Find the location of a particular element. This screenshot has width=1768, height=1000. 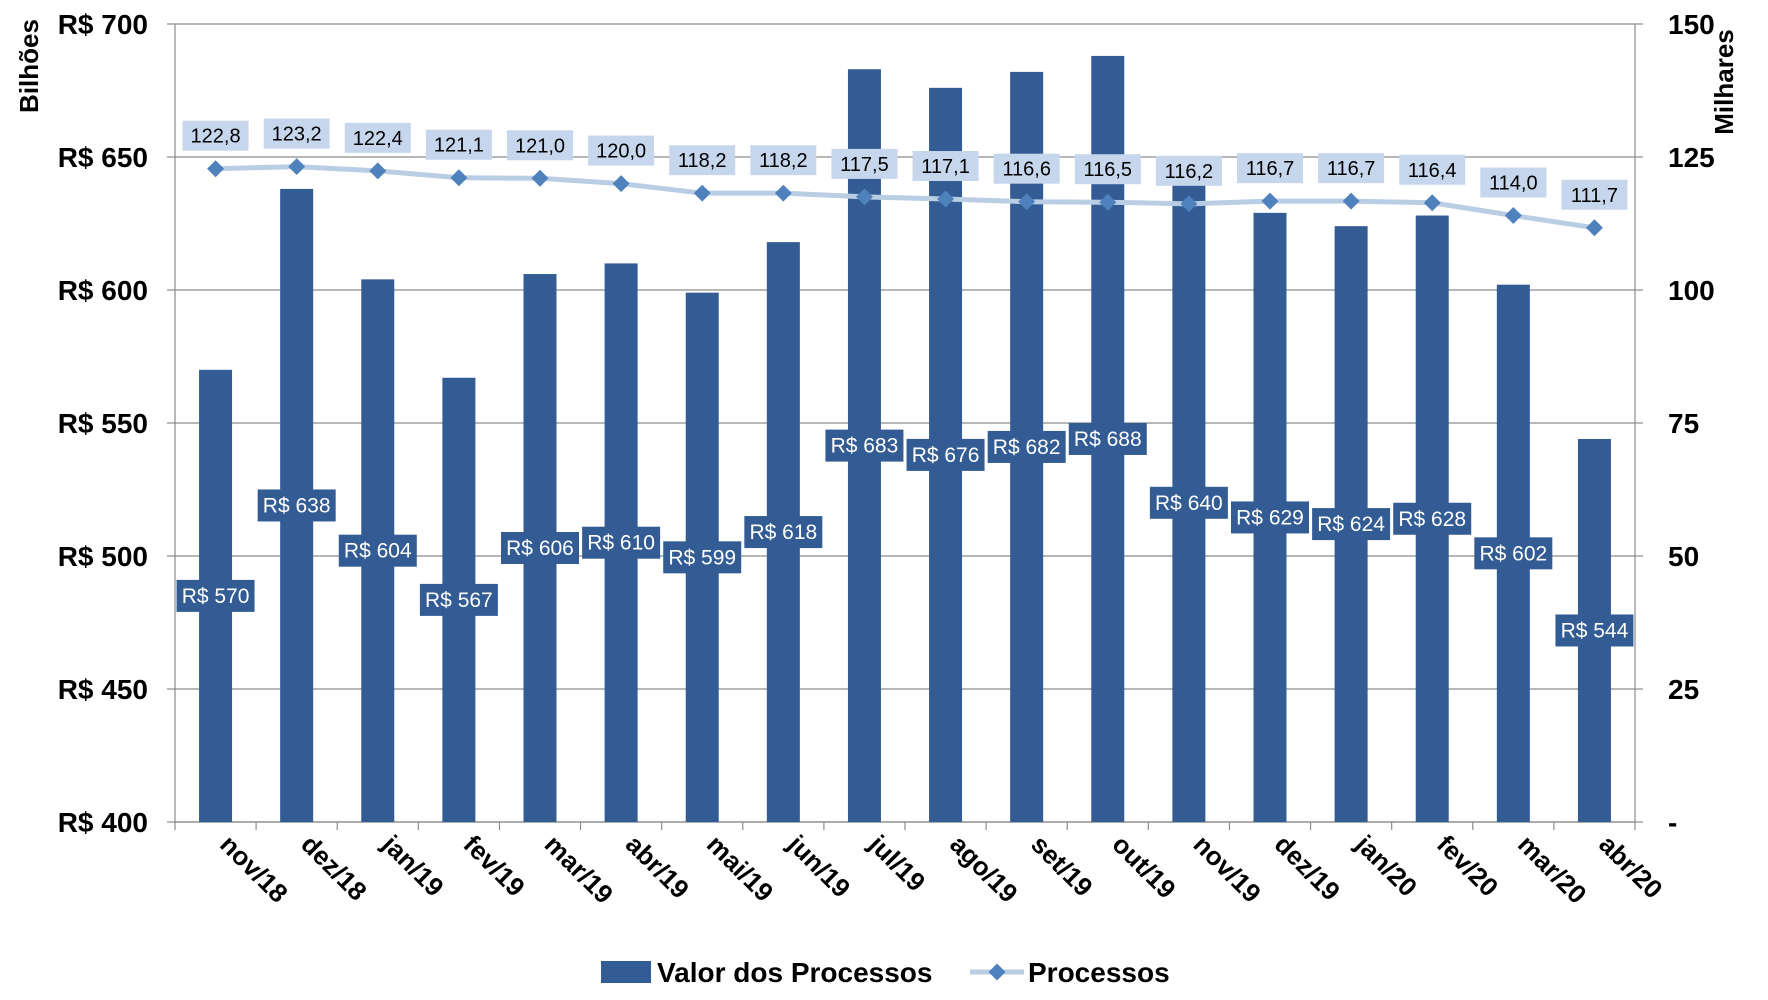

line-data-label: 118,2 is located at coordinates (702, 161).